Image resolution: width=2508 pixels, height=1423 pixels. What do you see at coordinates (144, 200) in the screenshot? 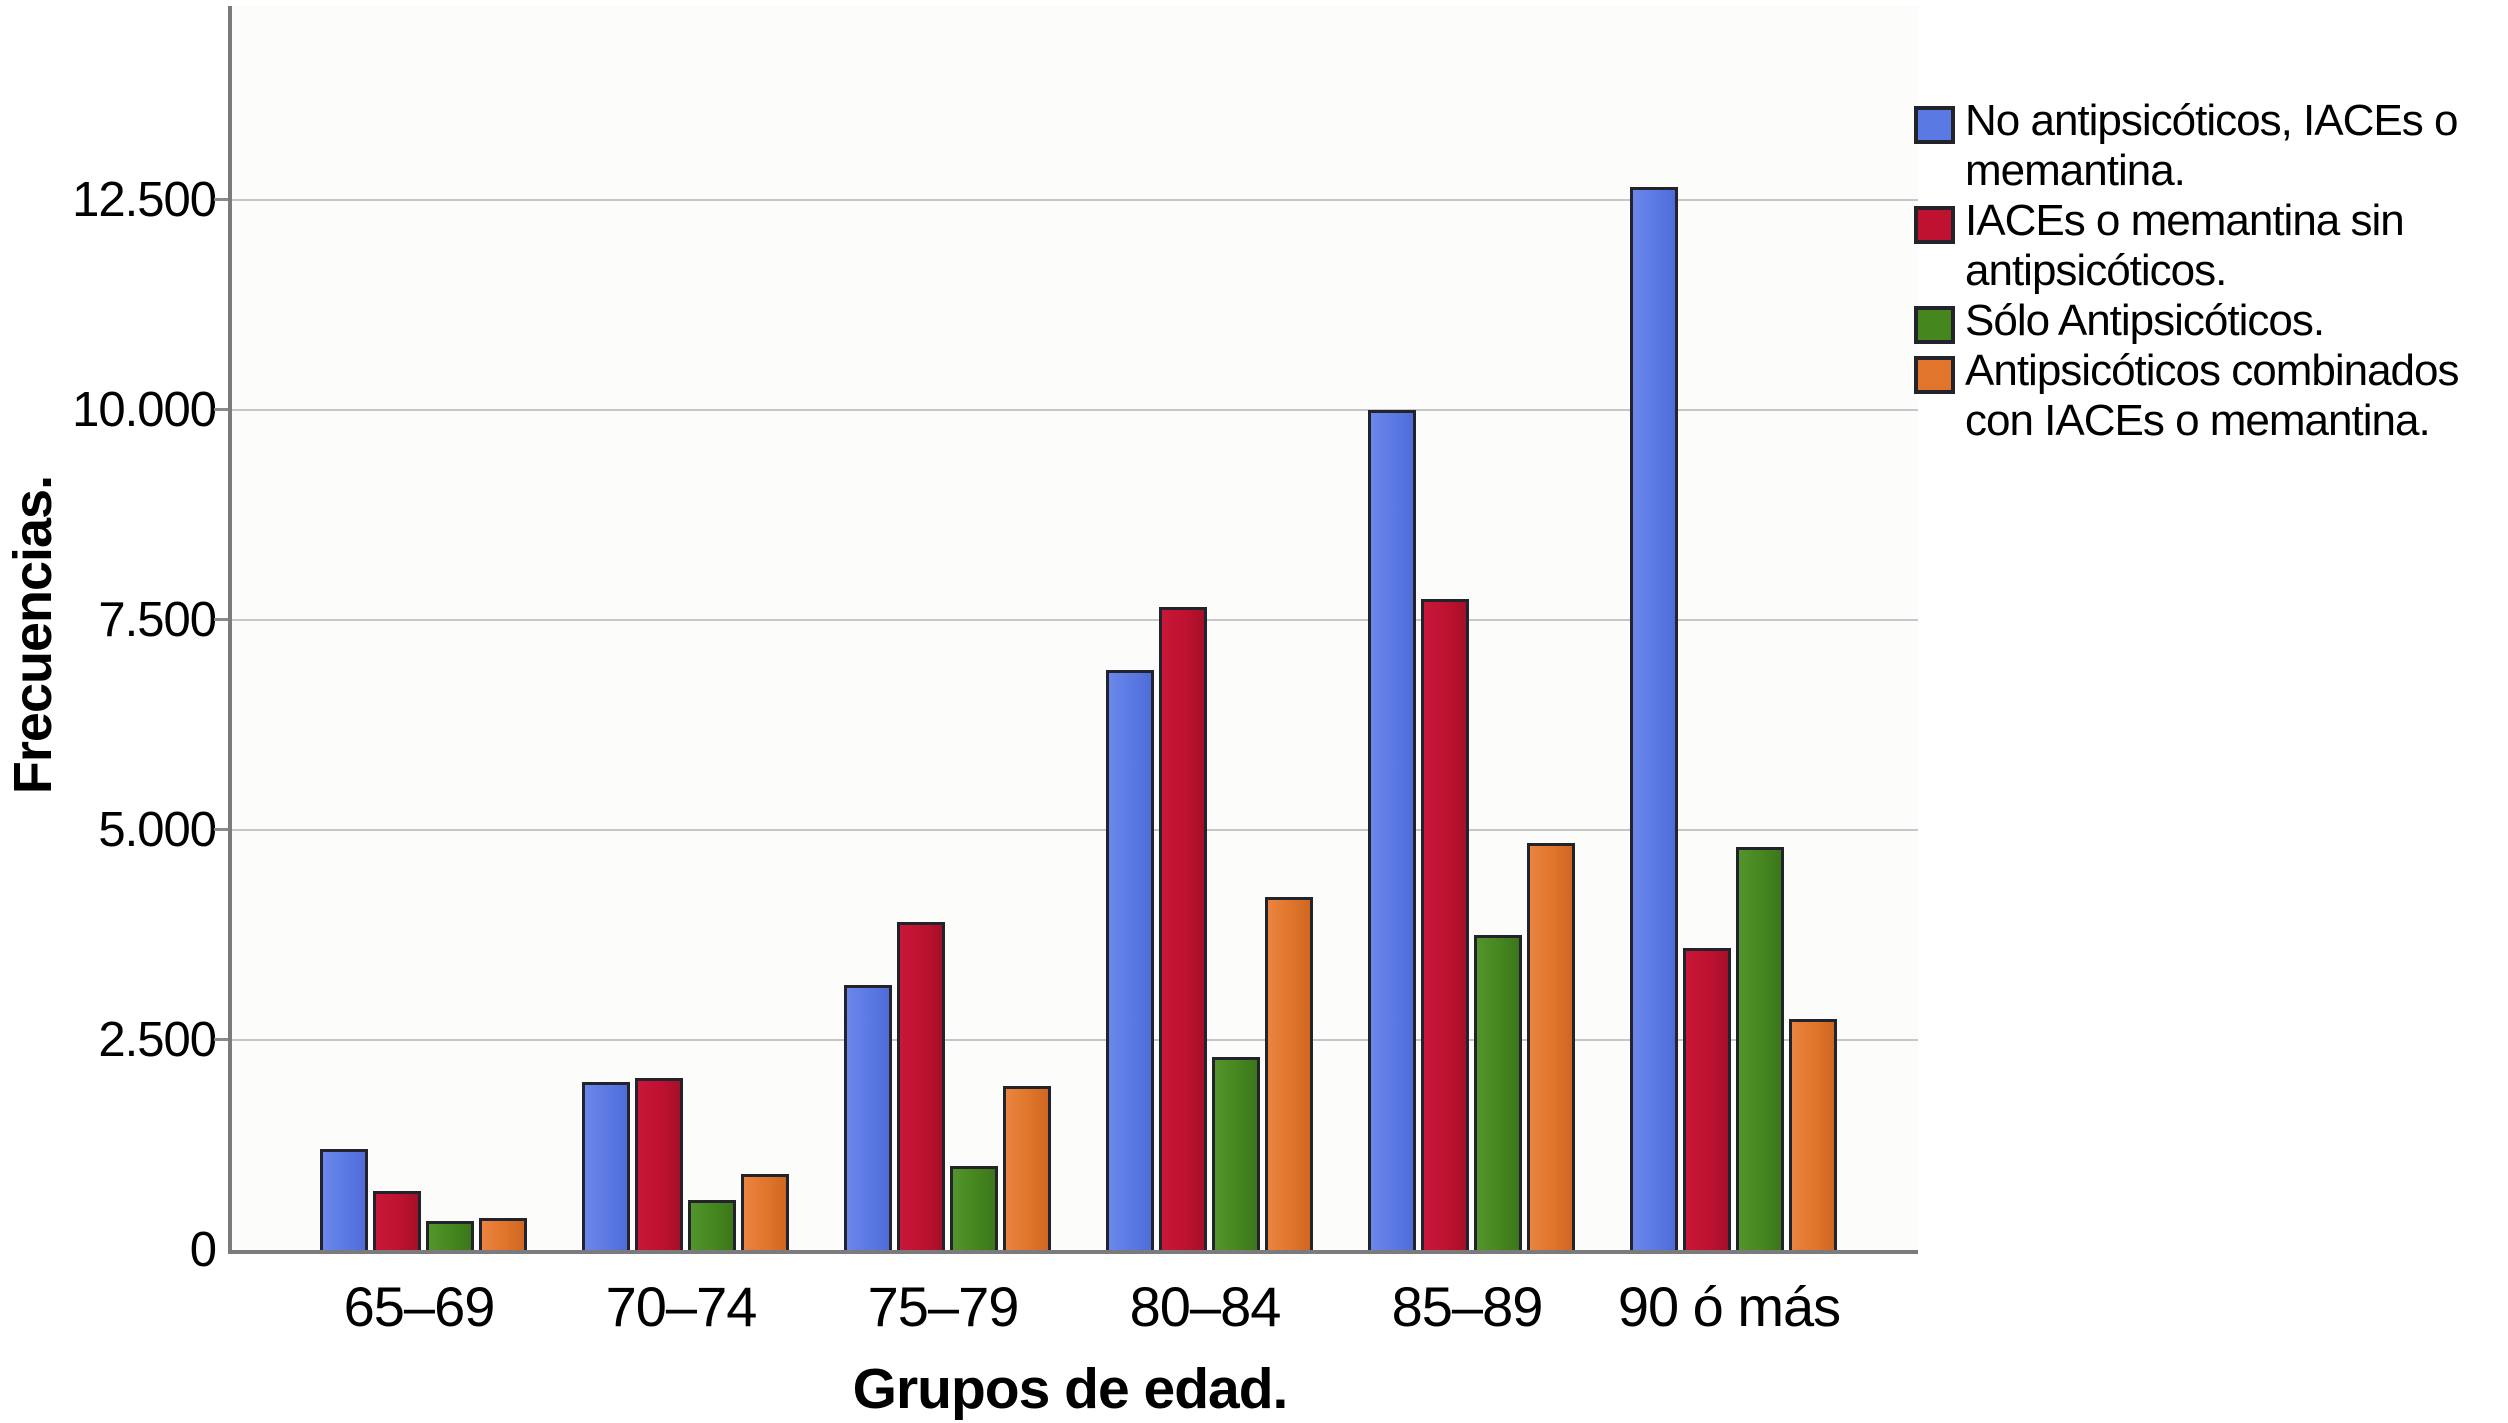
I see `y-tick-label-12500: 12.500` at bounding box center [144, 200].